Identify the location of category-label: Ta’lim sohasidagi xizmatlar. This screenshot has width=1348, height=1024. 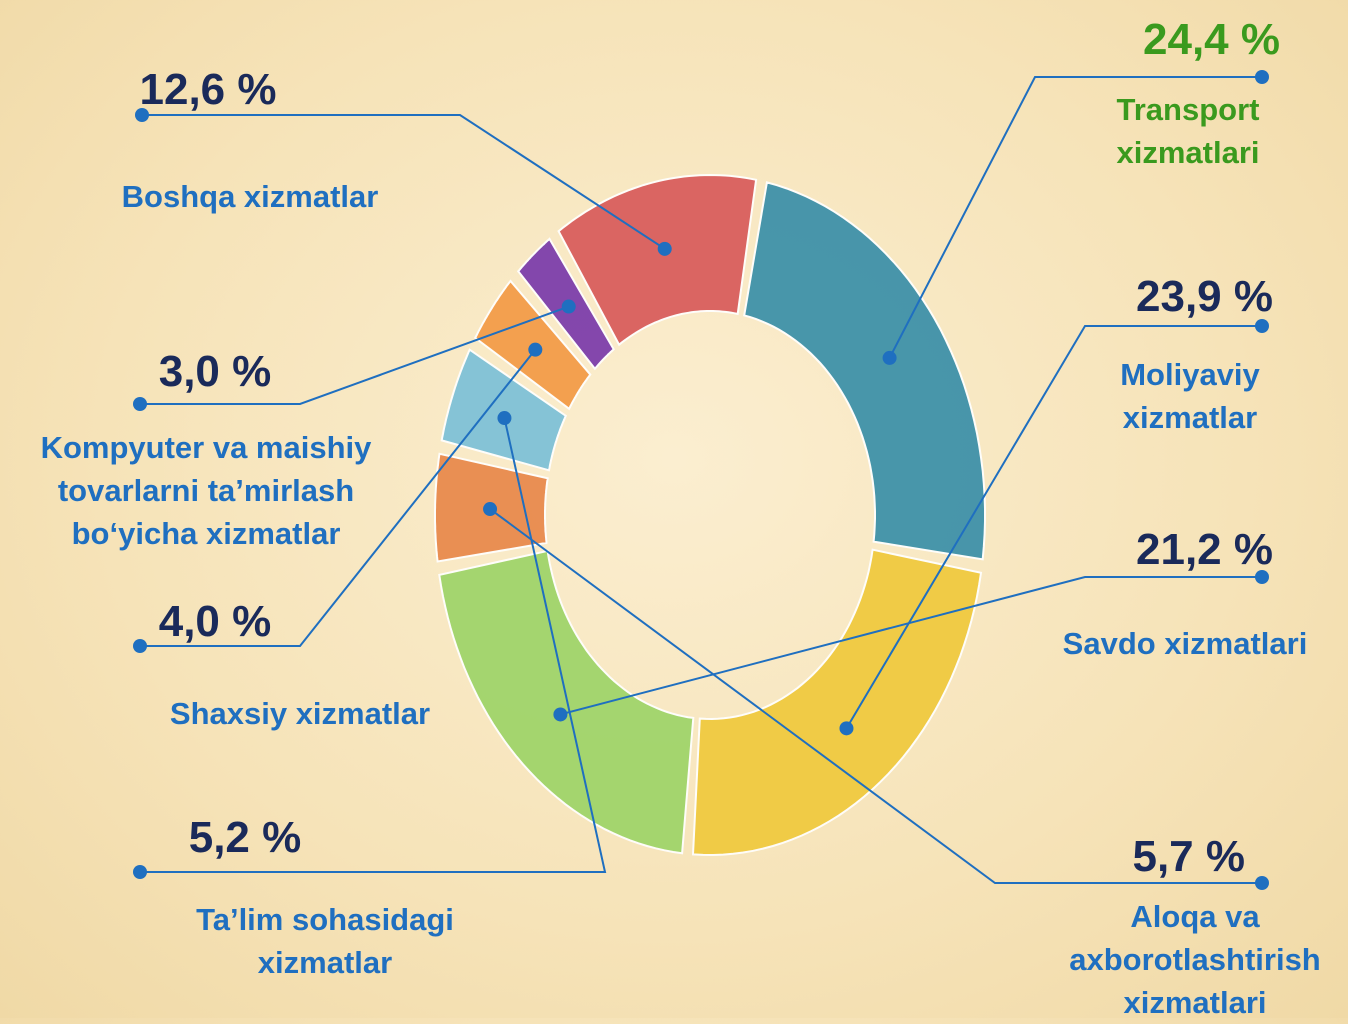
(325, 941).